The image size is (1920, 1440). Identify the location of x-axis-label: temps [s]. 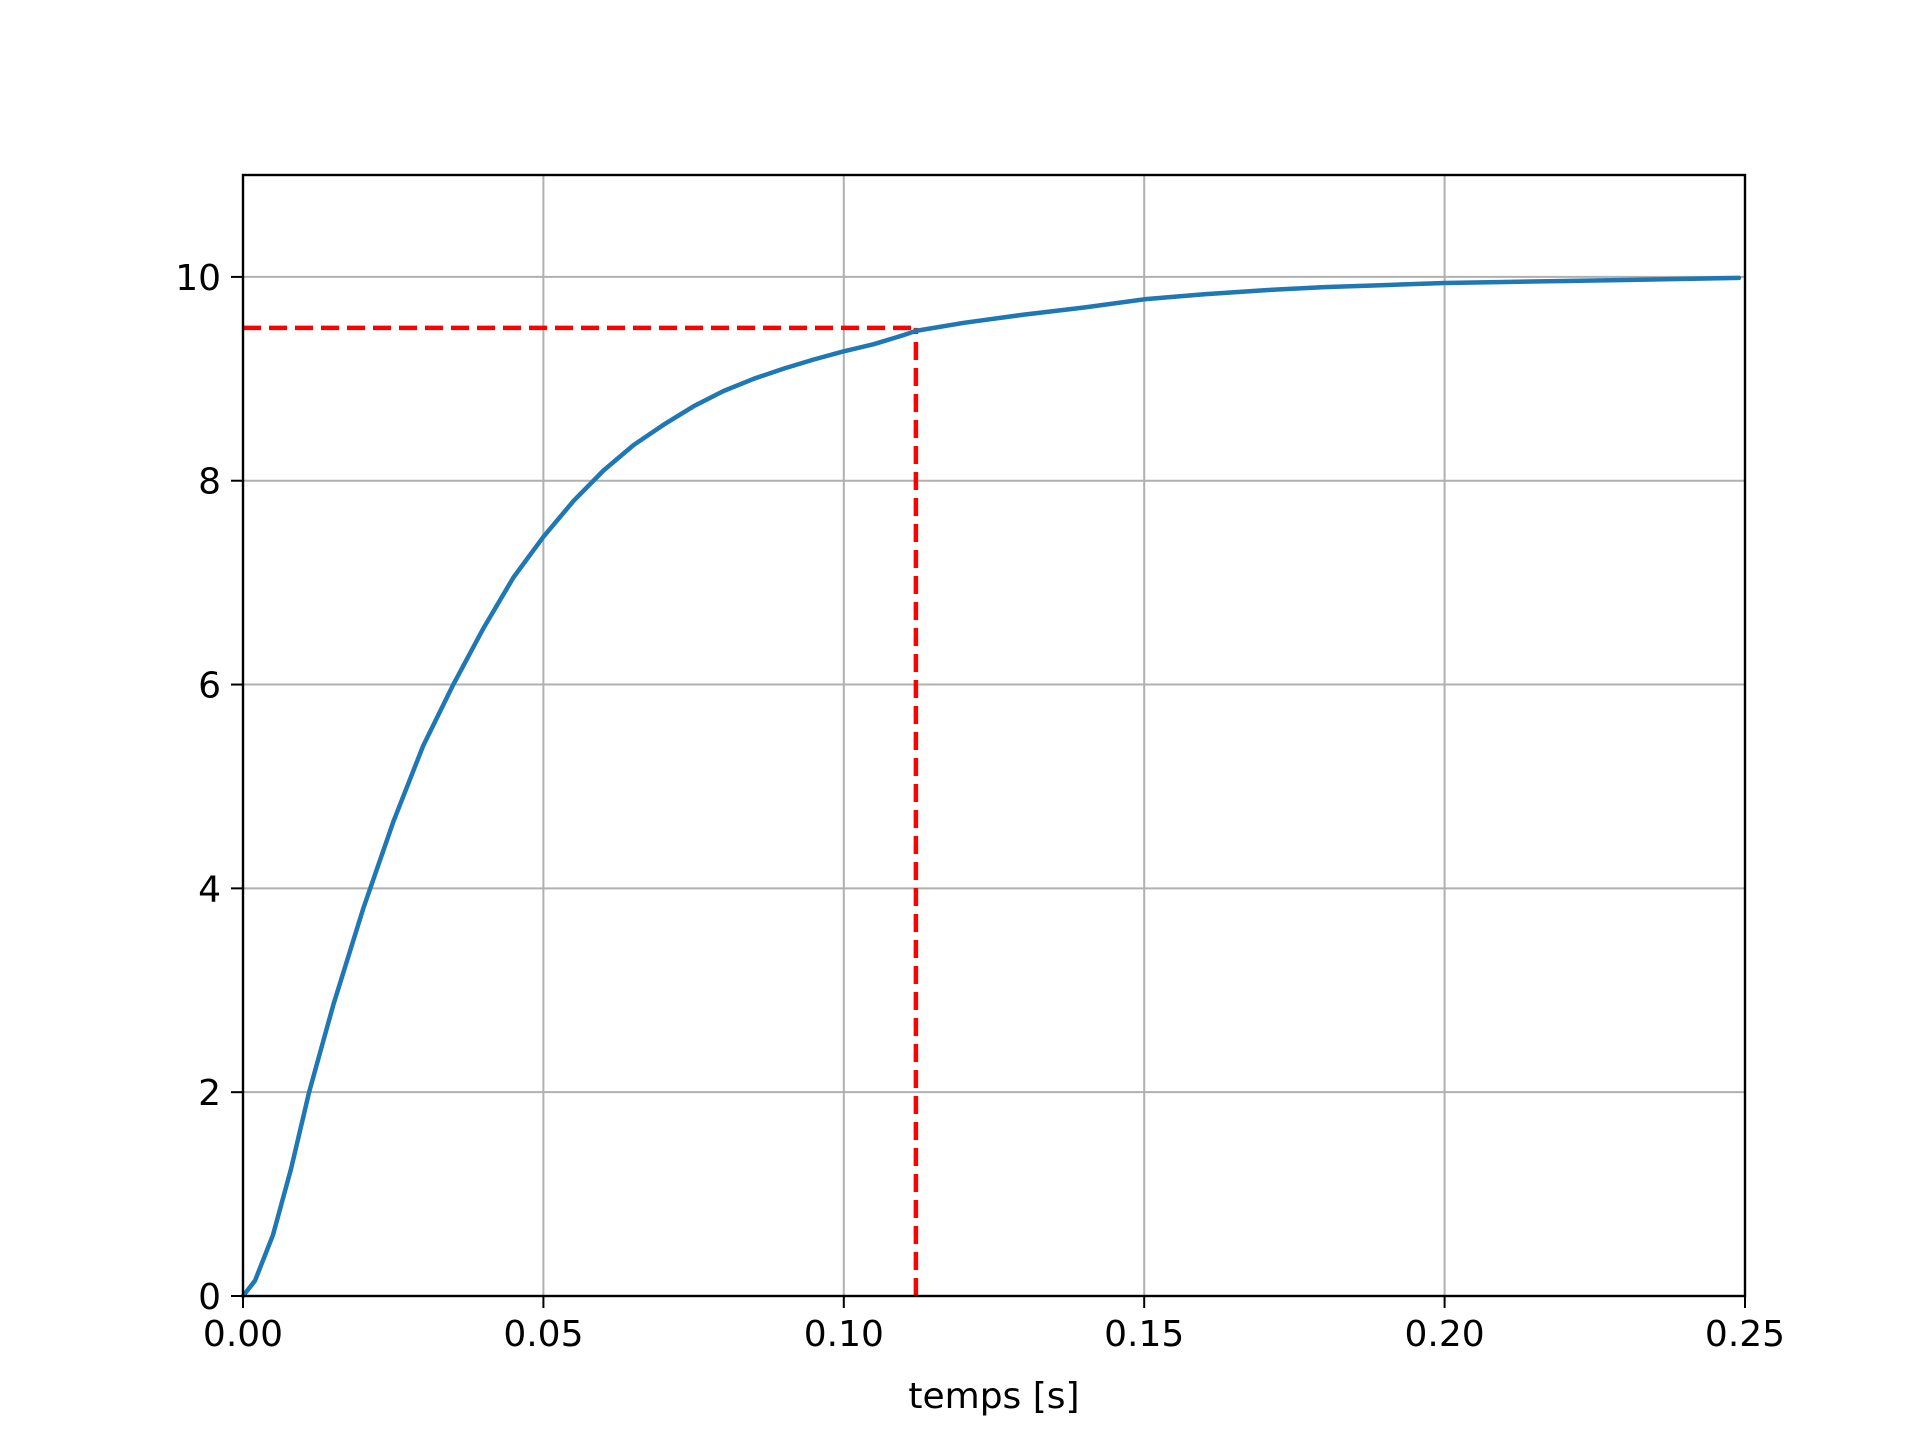
(993, 1396).